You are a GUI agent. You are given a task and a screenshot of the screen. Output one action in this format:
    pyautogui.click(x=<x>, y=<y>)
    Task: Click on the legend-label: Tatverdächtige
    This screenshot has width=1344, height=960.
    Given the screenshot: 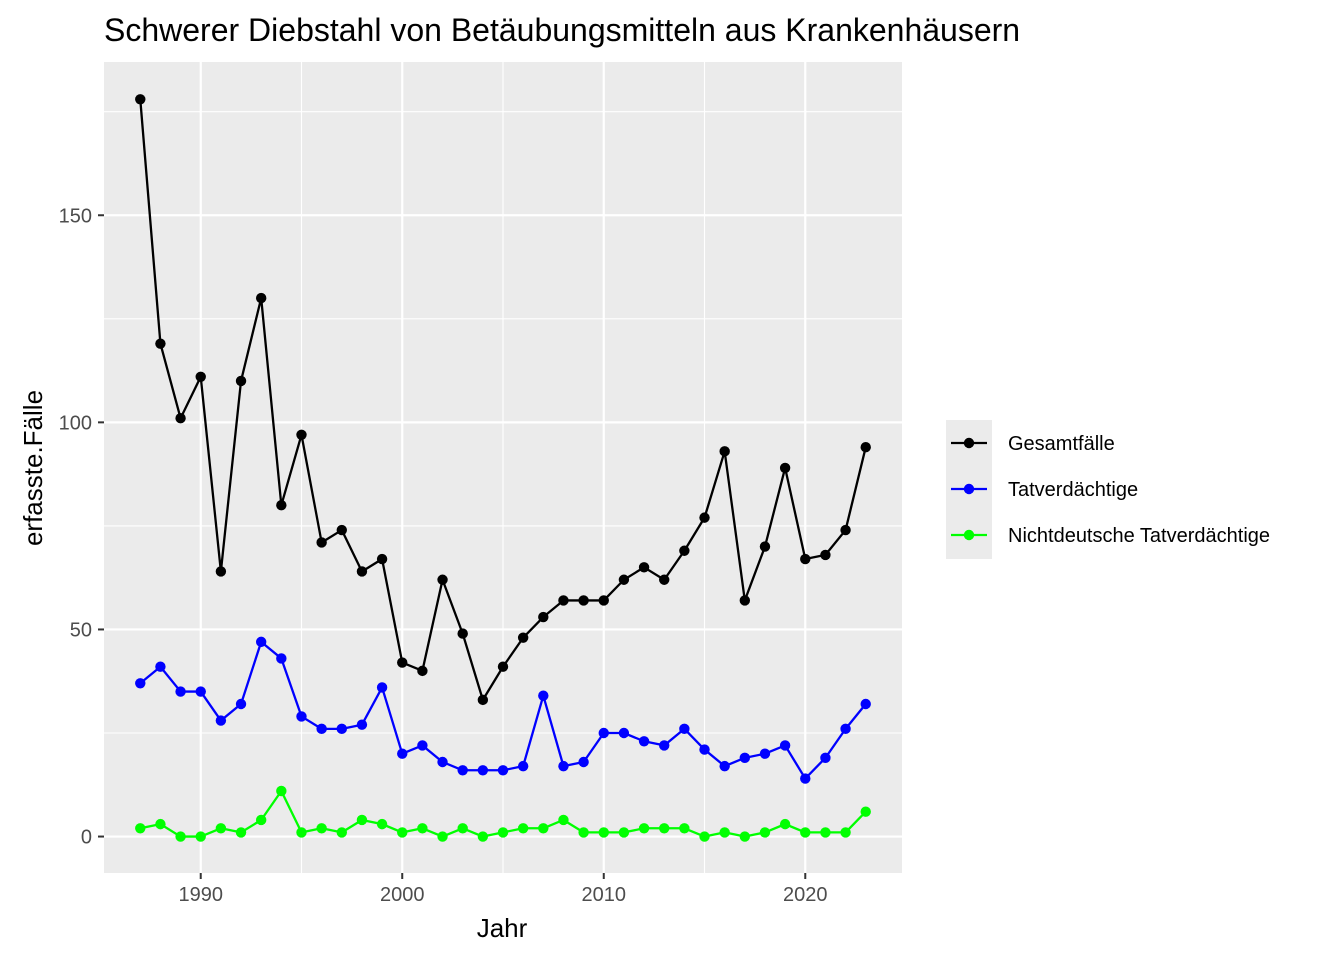 What is the action you would take?
    pyautogui.click(x=1073, y=490)
    